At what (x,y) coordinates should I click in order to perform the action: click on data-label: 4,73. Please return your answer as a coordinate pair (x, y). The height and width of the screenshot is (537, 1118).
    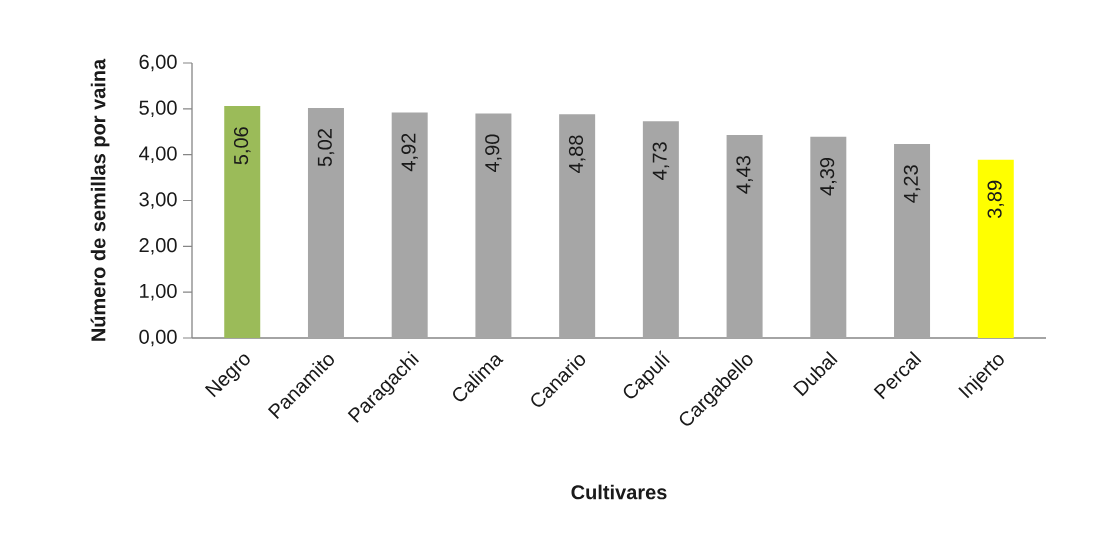
    Looking at the image, I should click on (661, 161).